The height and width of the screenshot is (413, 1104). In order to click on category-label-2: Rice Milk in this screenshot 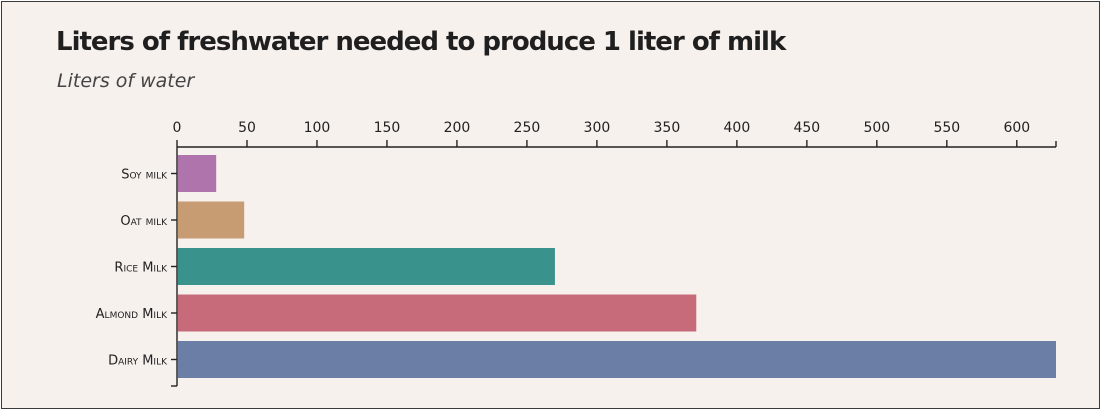, I will do `click(141, 268)`.